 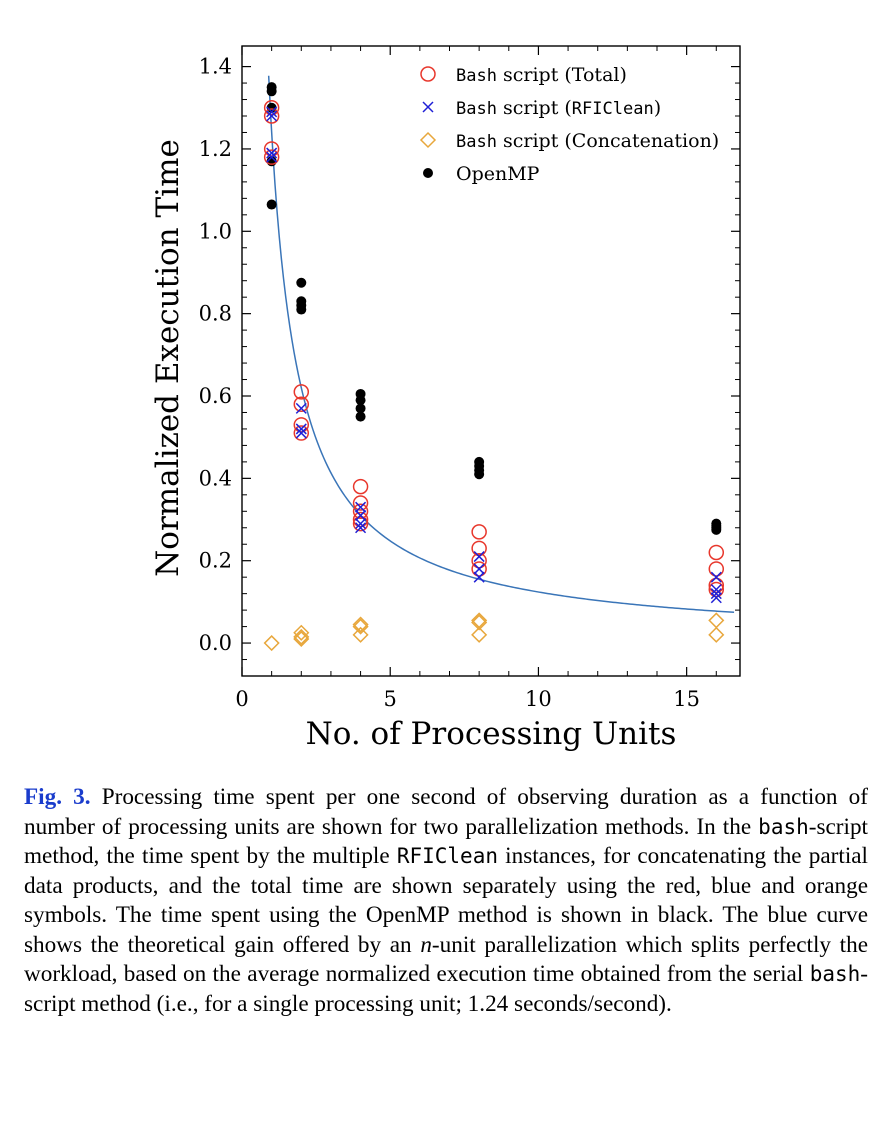 What do you see at coordinates (428, 107) in the screenshot?
I see `legend-marker` at bounding box center [428, 107].